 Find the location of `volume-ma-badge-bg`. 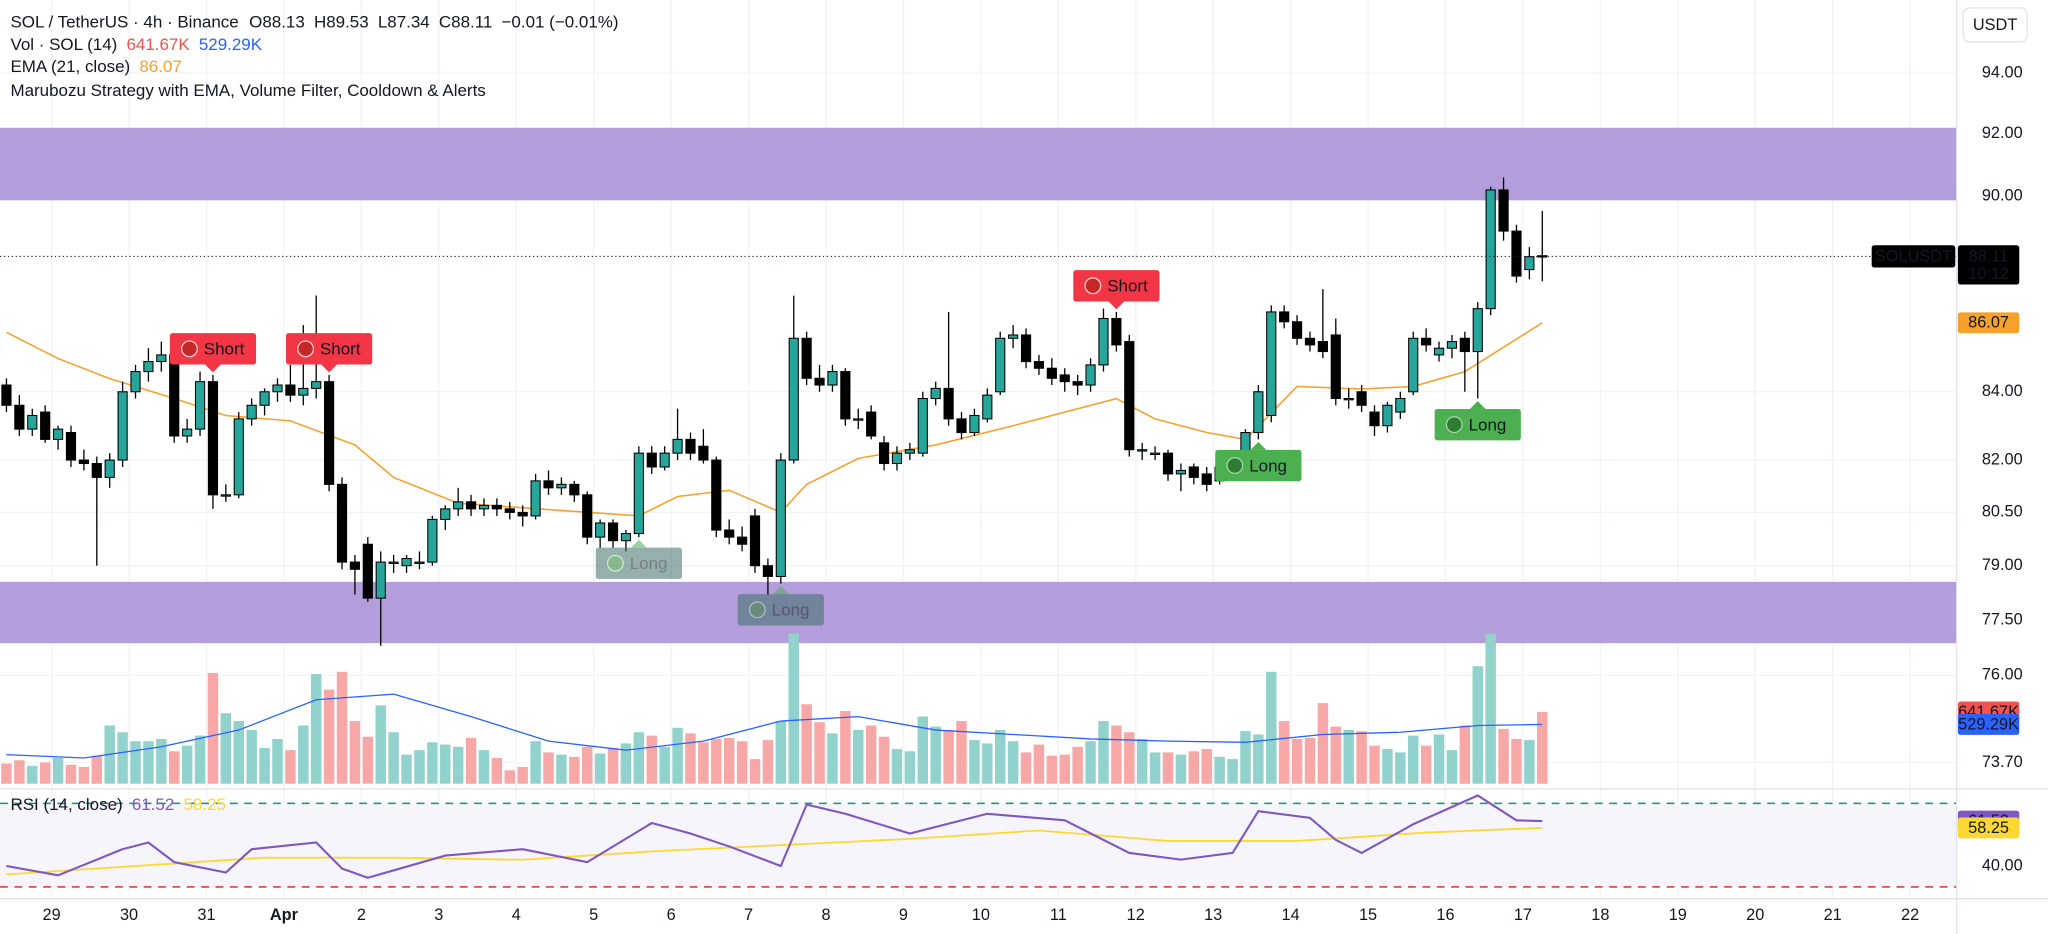

volume-ma-badge-bg is located at coordinates (1988, 724).